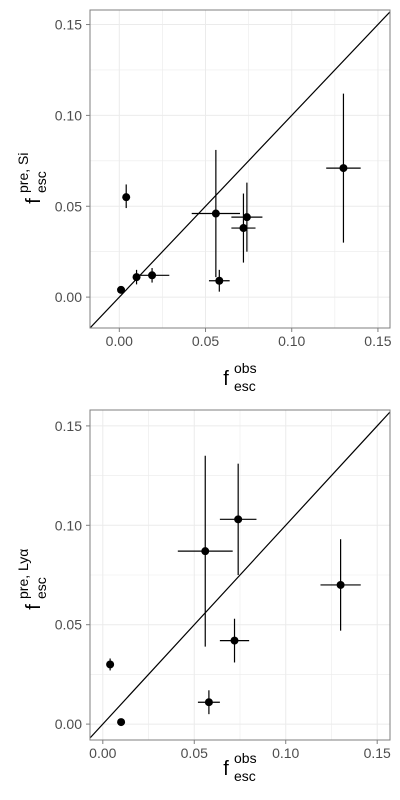 This screenshot has width=400, height=800. What do you see at coordinates (23, 574) in the screenshot?
I see `y-axis-label-sup: pre, Lyα` at bounding box center [23, 574].